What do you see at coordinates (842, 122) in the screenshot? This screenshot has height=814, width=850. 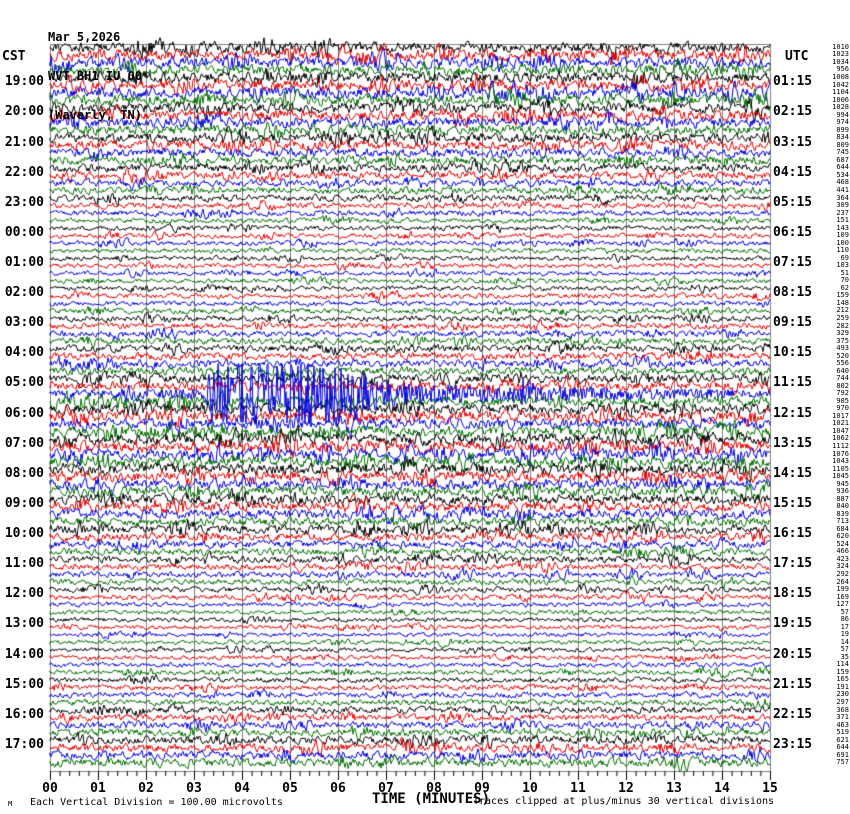 I see `trace-amplitude-value: 974` at bounding box center [842, 122].